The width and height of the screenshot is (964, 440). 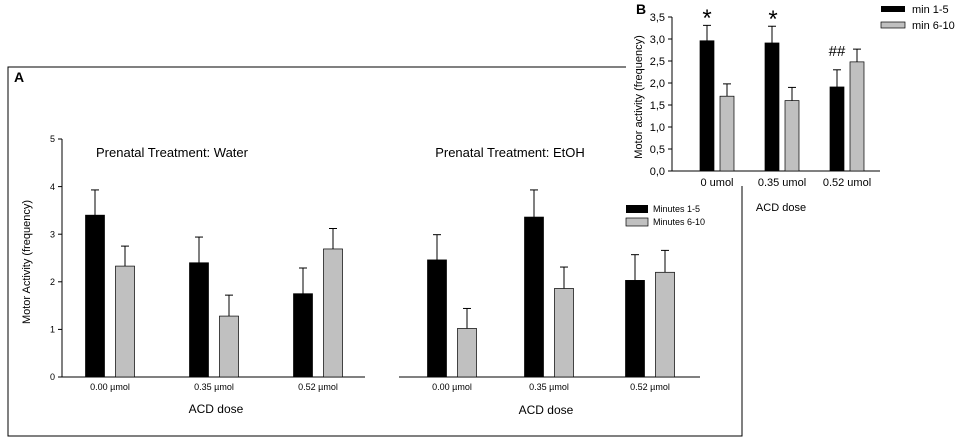 I want to click on y-tick-label: 0,0, so click(x=657, y=172).